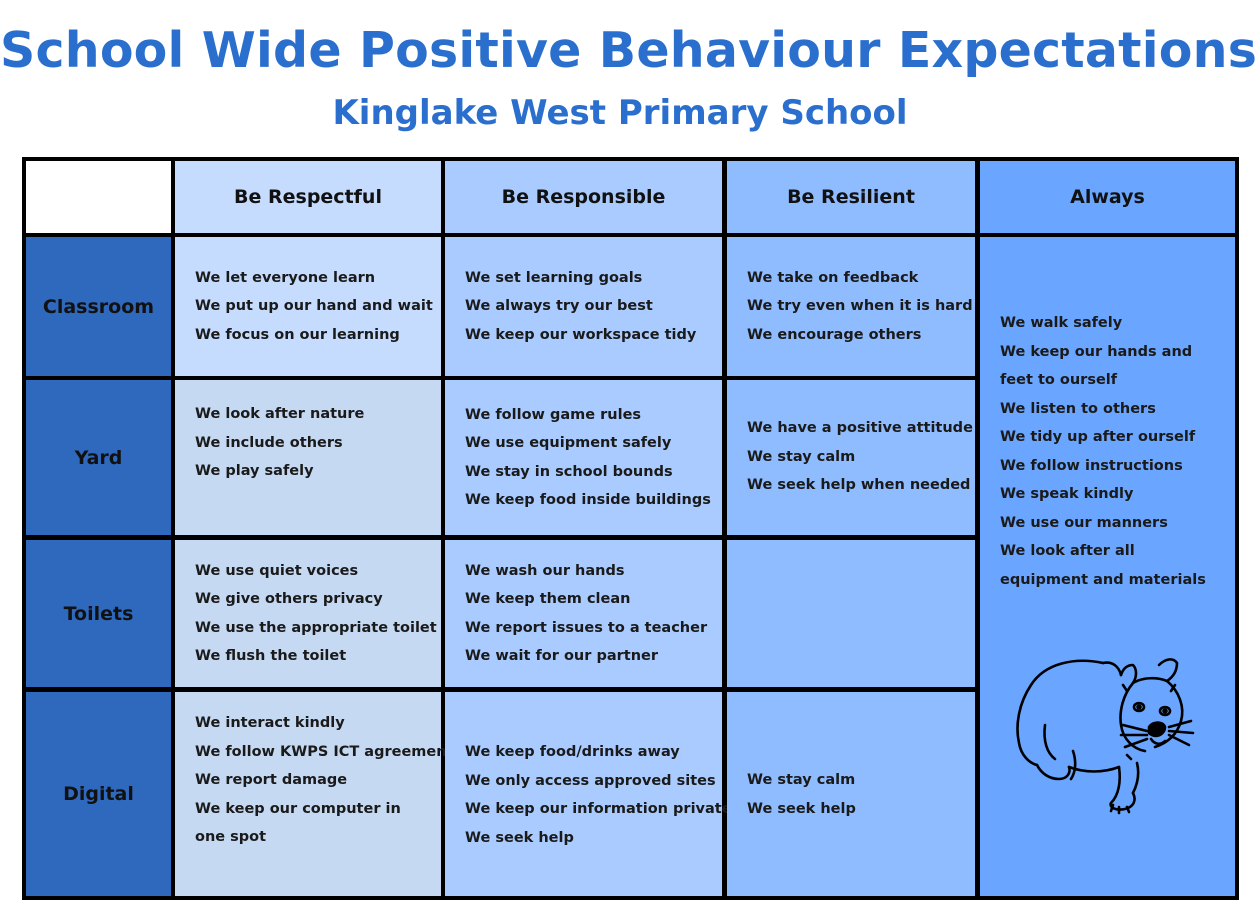  What do you see at coordinates (269, 442) in the screenshot?
I see `list-item: We include others` at bounding box center [269, 442].